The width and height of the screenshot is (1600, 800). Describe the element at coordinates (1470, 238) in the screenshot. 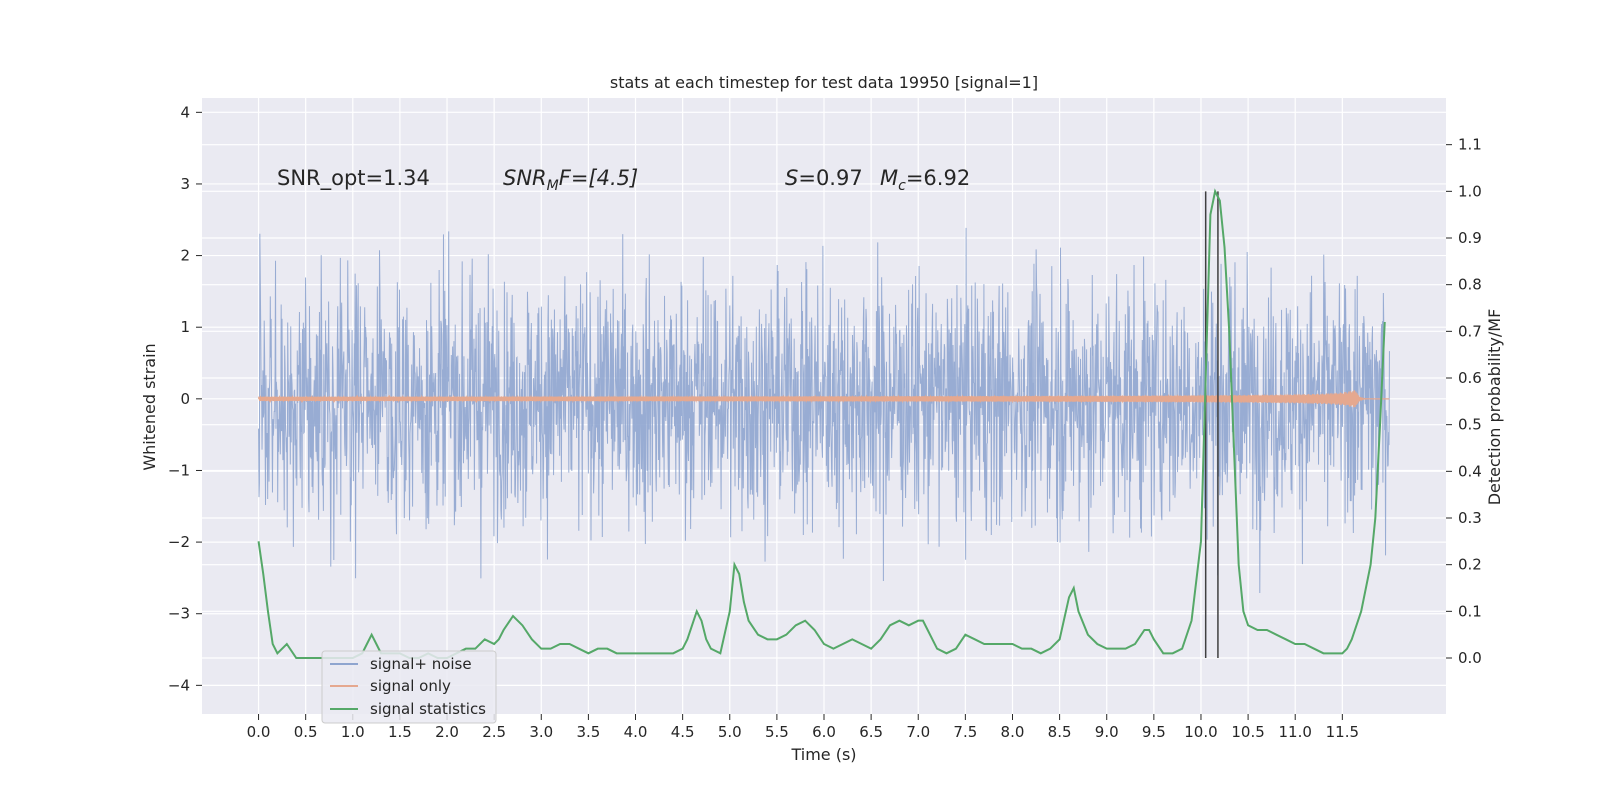

I see `y-tick-label-right: 0.9` at that location.